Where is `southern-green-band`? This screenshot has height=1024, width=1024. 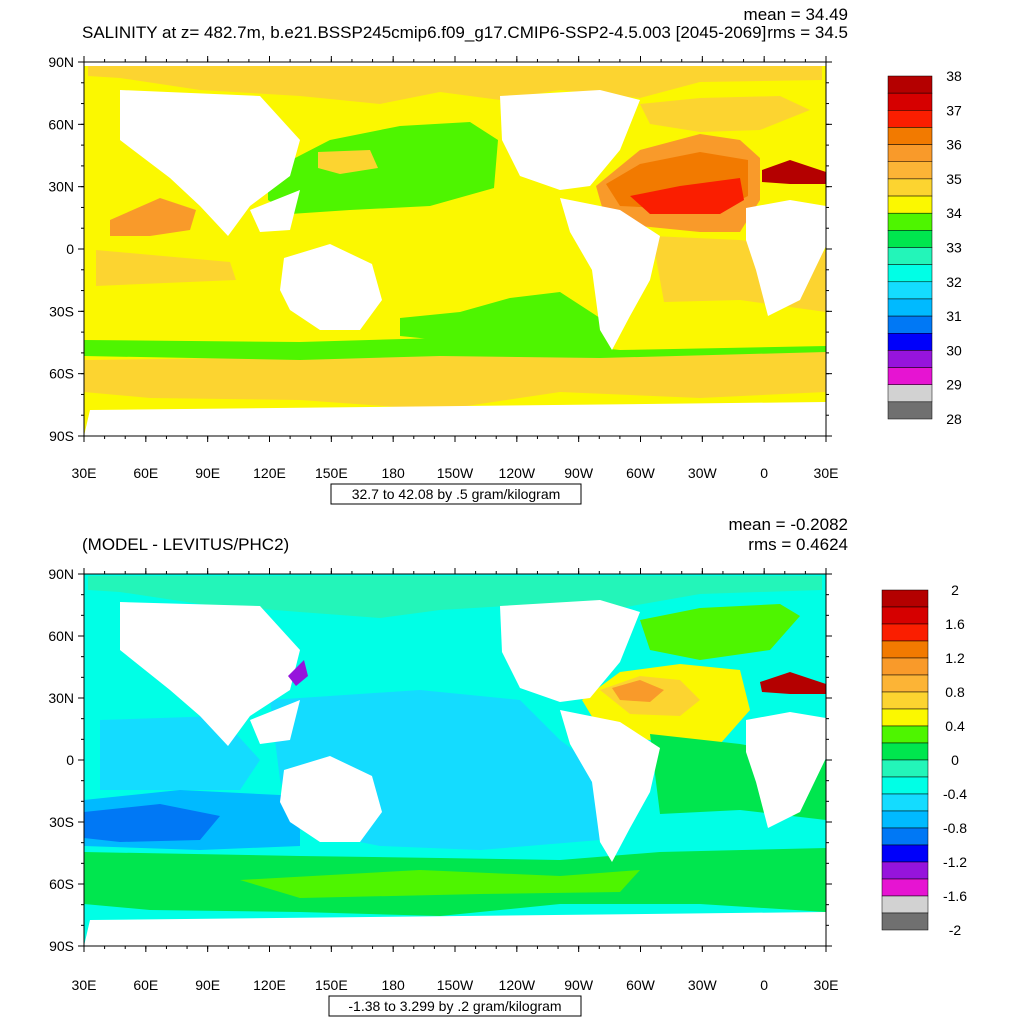
southern-green-band is located at coordinates (455, 349).